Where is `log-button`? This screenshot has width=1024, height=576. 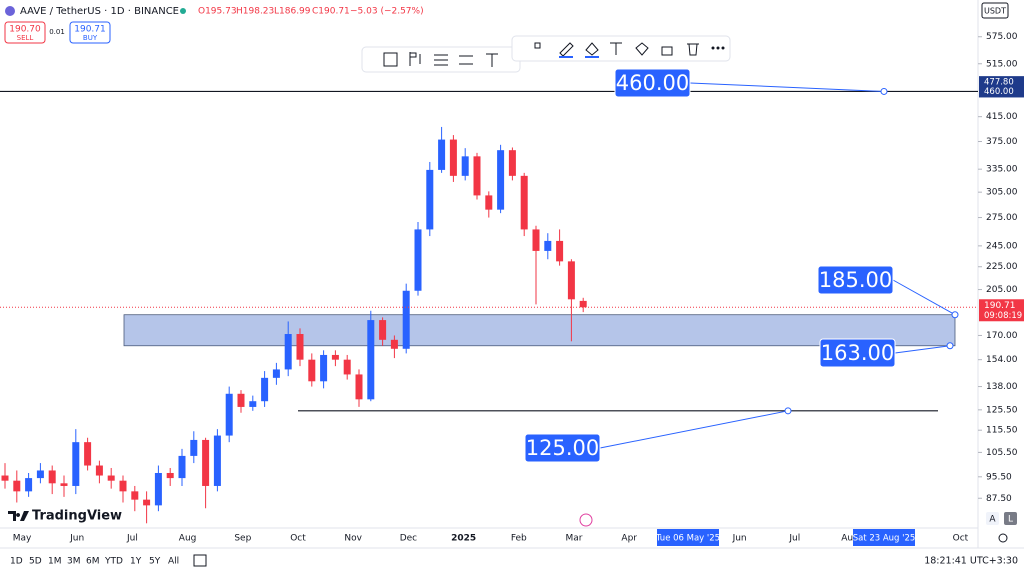
log-button is located at coordinates (1010, 518).